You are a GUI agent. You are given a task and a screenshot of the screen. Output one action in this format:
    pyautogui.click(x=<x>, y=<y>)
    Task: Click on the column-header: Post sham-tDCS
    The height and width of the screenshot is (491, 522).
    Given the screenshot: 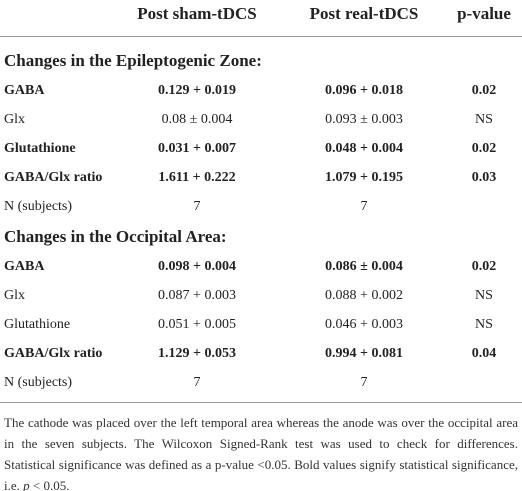 What is the action you would take?
    pyautogui.click(x=197, y=13)
    